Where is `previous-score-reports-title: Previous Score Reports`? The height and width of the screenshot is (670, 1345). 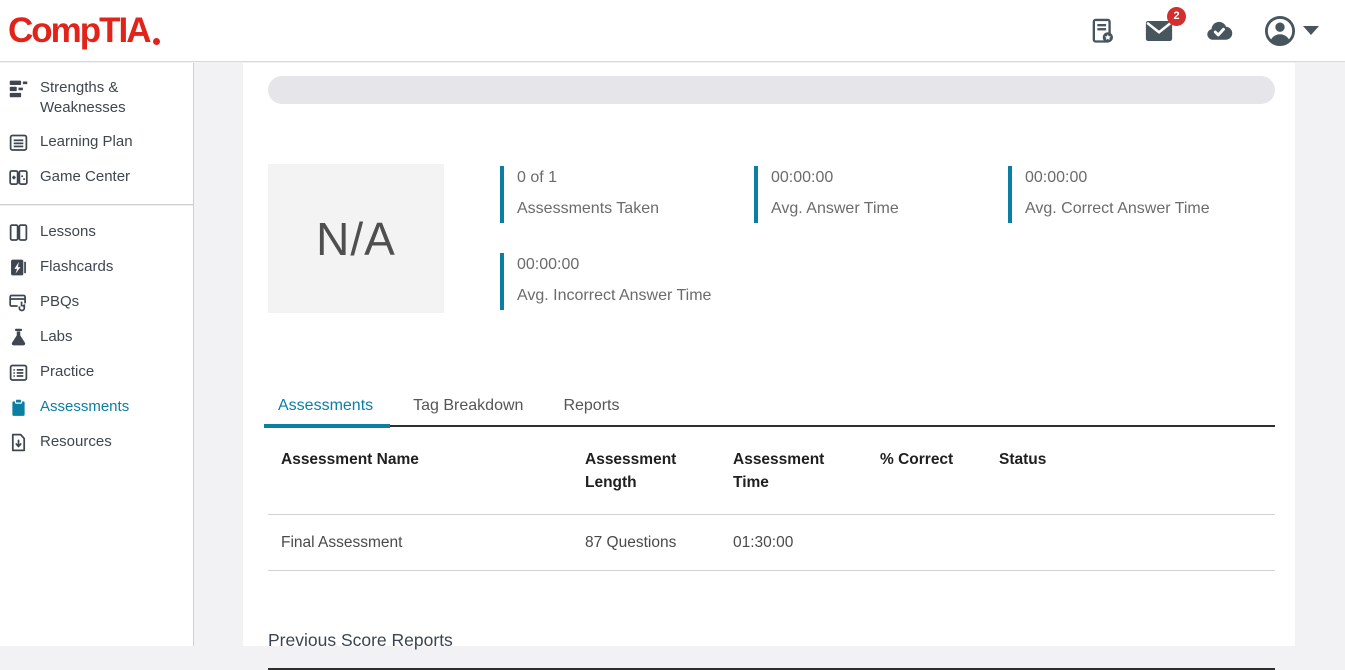
previous-score-reports-title: Previous Score Reports is located at coordinates (771, 650).